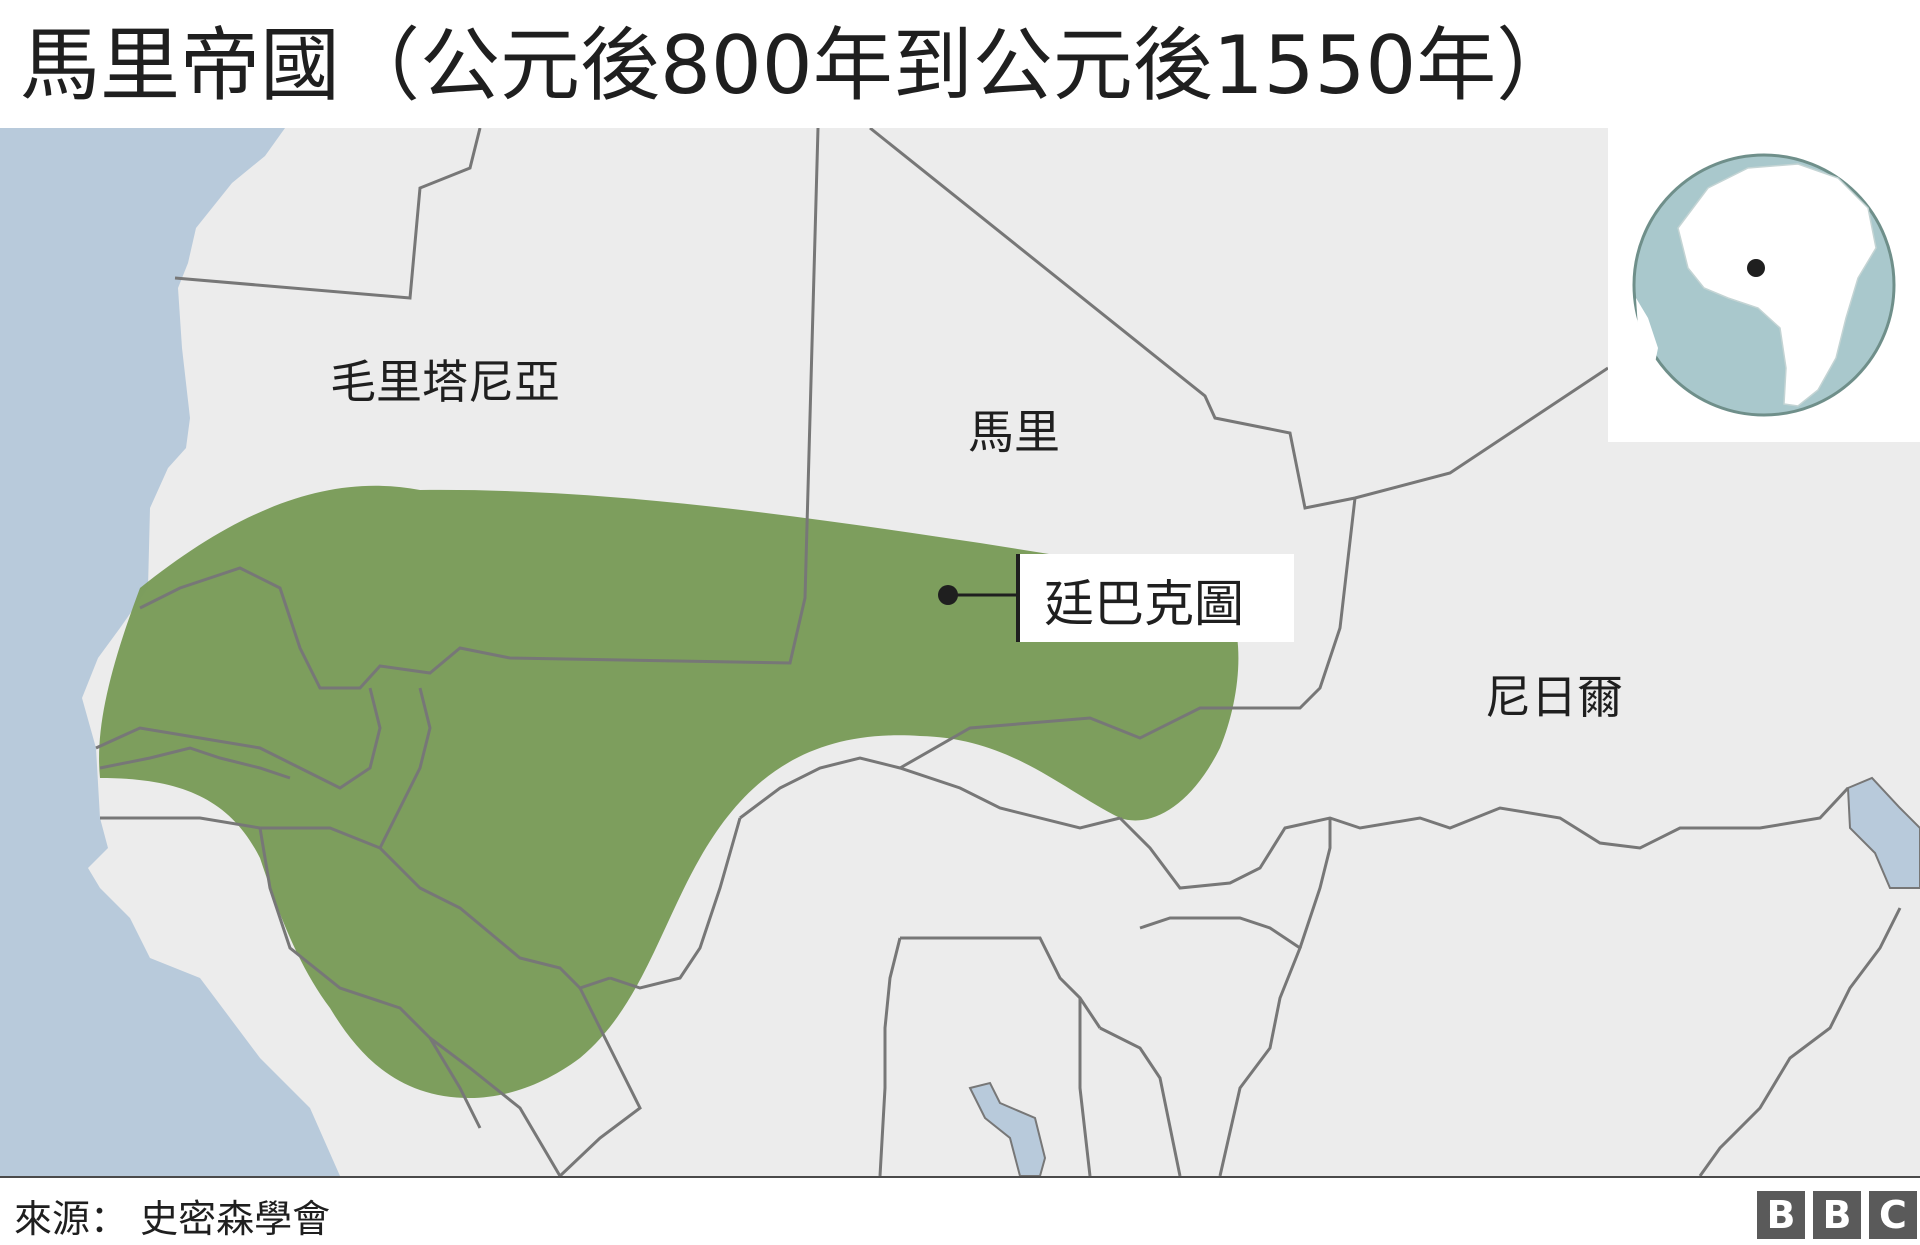 The image size is (1920, 1245). What do you see at coordinates (930, 793) in the screenshot?
I see `border-burkina` at bounding box center [930, 793].